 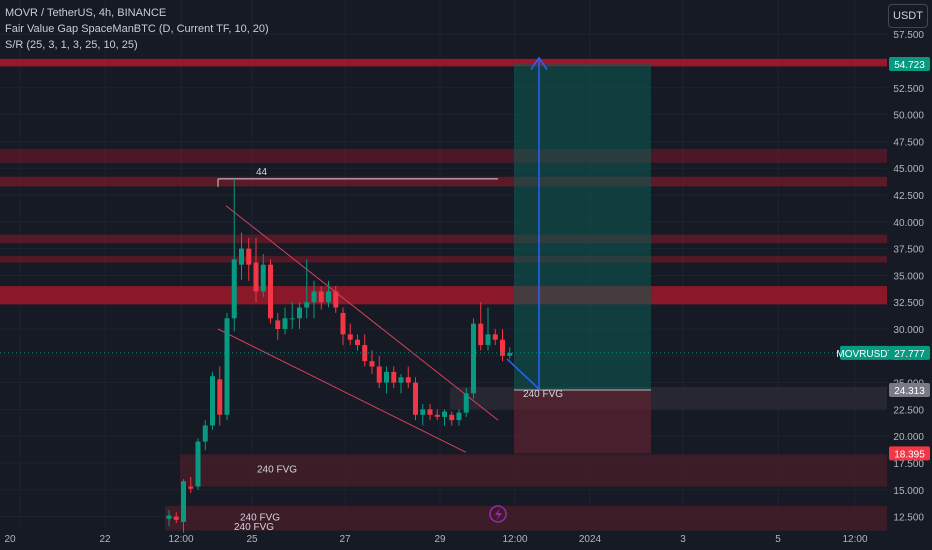 What do you see at coordinates (523, 374) in the screenshot?
I see `arrow-segment` at bounding box center [523, 374].